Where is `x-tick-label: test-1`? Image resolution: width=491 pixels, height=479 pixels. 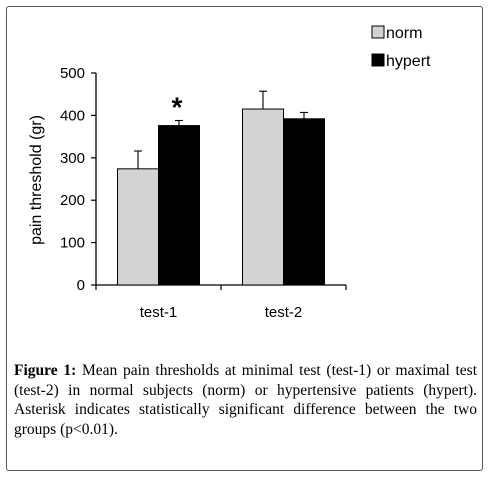 x-tick-label: test-1 is located at coordinates (159, 312).